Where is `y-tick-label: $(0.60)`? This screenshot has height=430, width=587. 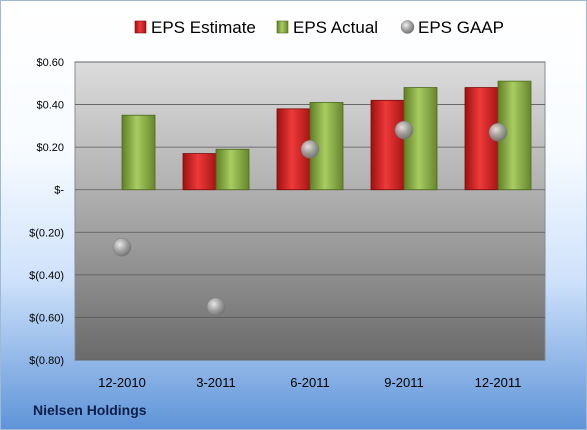 y-tick-label: $(0.60) is located at coordinates (46, 318).